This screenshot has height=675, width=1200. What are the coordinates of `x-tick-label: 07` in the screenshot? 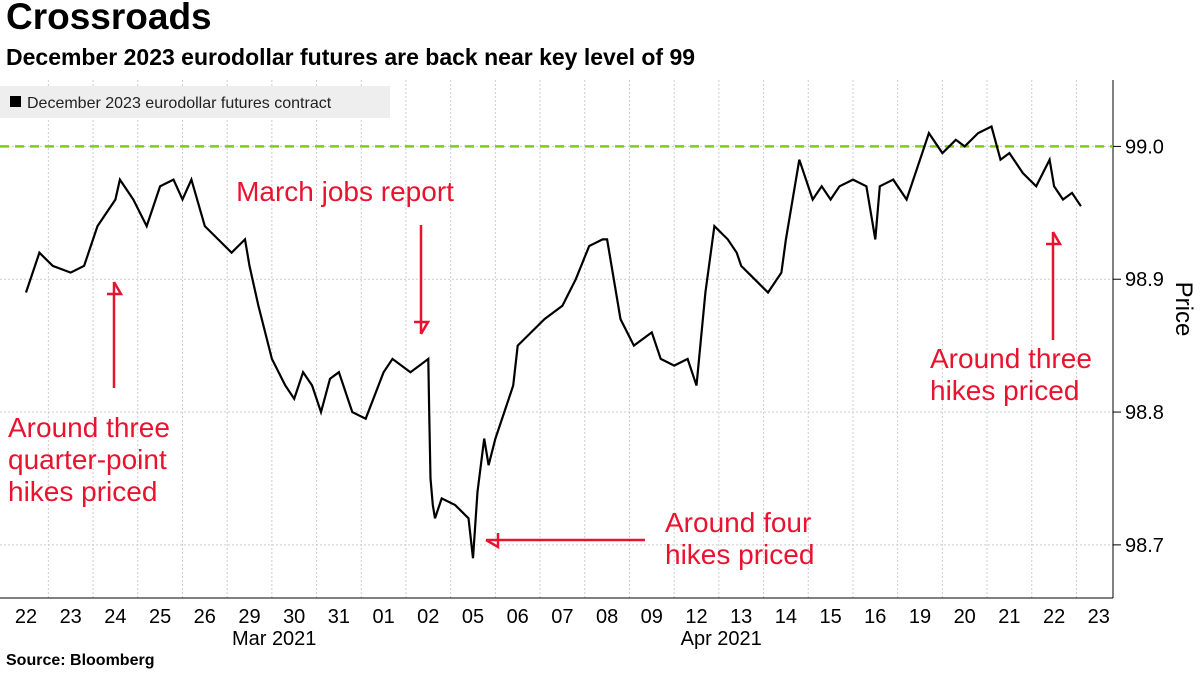 It's located at (562, 617).